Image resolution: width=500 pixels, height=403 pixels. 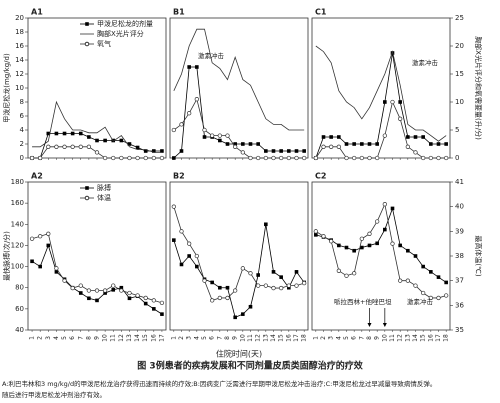 What do you see at coordinates (22, 102) in the screenshot?
I see `y-tick-label: 8` at bounding box center [22, 102].